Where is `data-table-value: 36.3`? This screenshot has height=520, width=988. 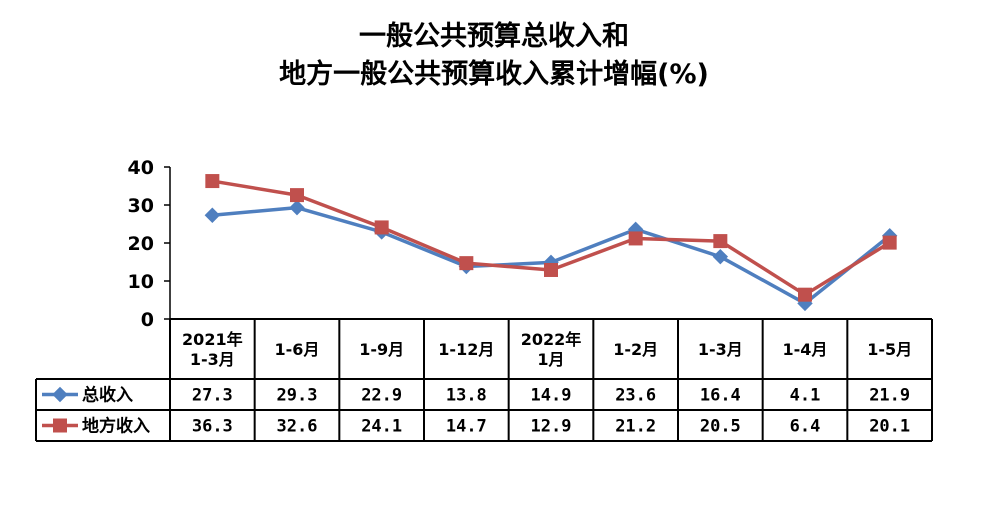 data-table-value: 36.3 is located at coordinates (212, 427).